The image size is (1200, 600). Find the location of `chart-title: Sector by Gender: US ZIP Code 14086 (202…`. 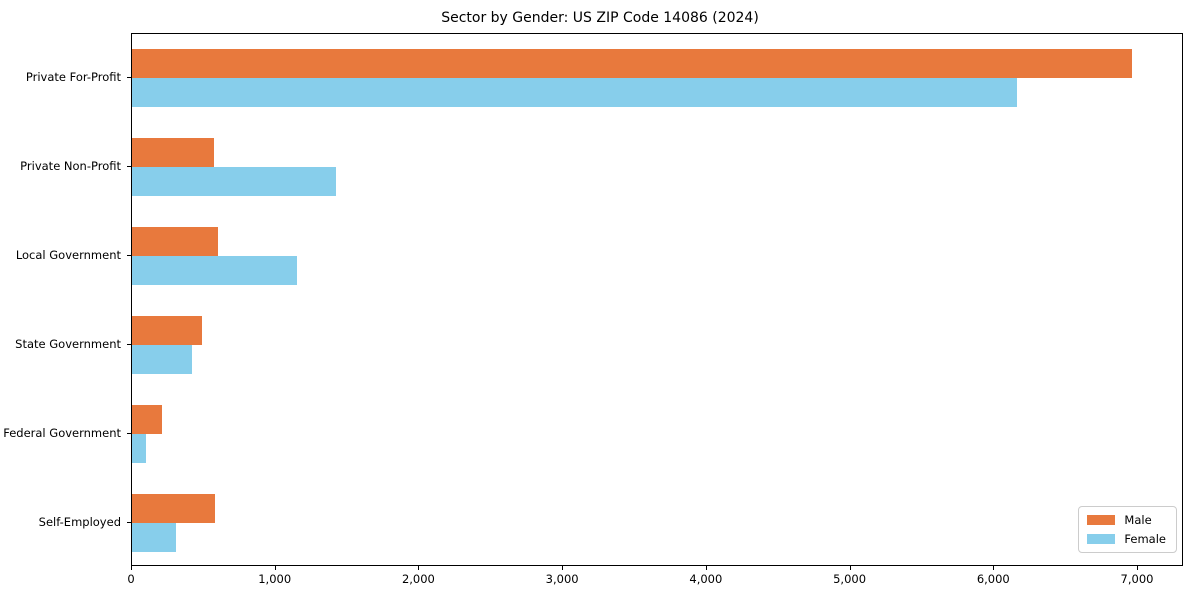

chart-title: Sector by Gender: US ZIP Code 14086 (202… is located at coordinates (600, 18).